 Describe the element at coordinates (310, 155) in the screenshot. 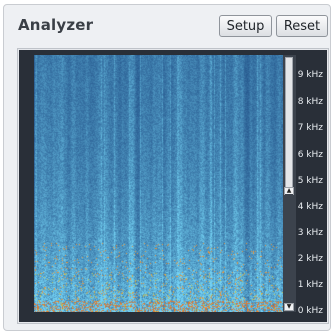

I see `freq-label-6khz: 6 kHz` at that location.